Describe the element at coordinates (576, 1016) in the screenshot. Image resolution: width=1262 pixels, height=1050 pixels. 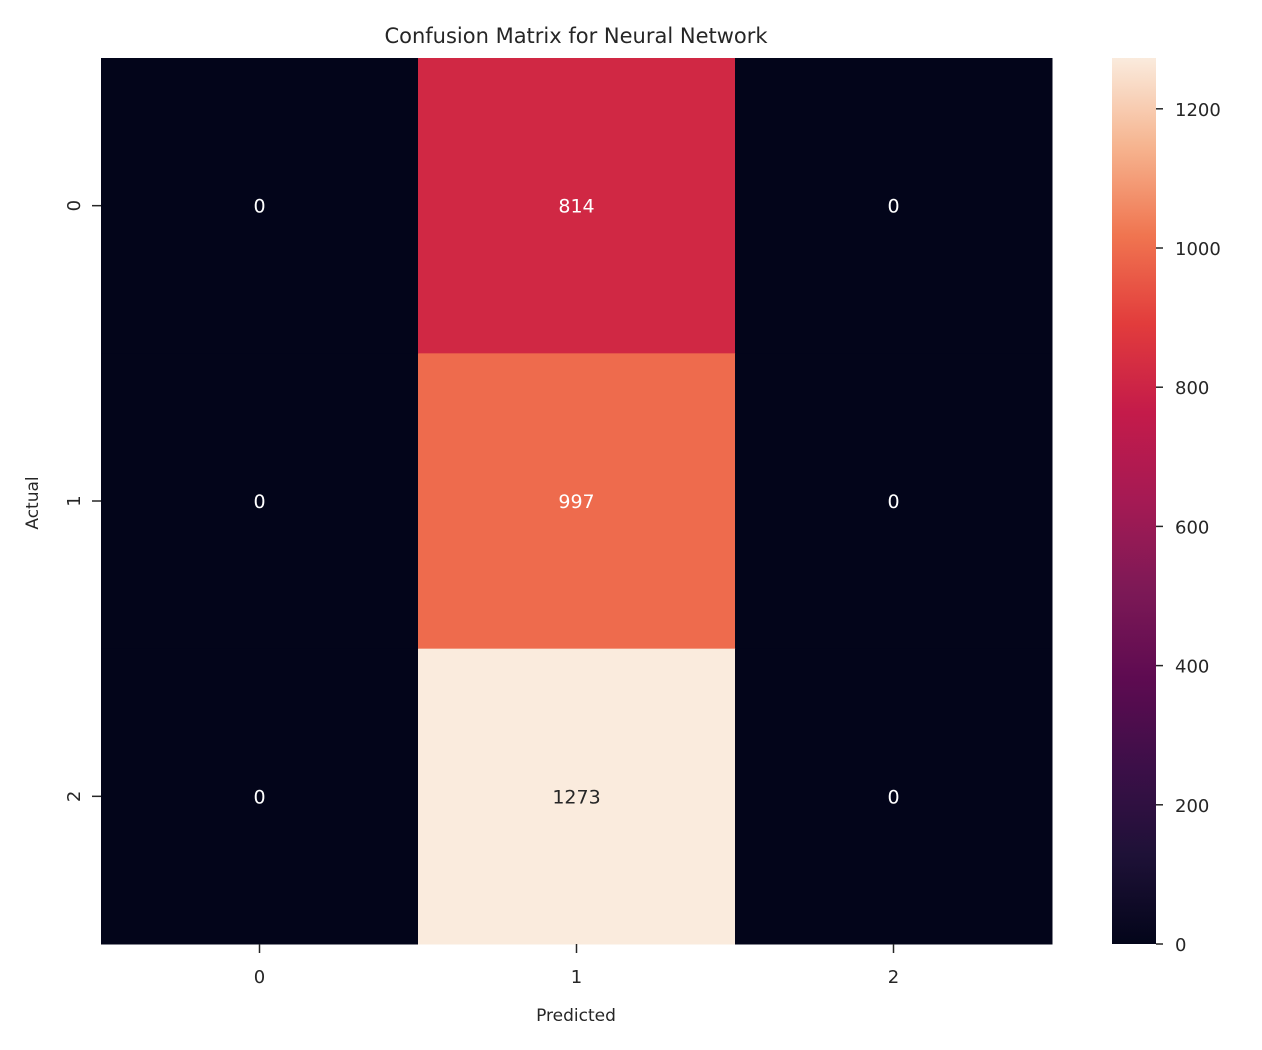
I see `x-axis-label: Predicted` at that location.